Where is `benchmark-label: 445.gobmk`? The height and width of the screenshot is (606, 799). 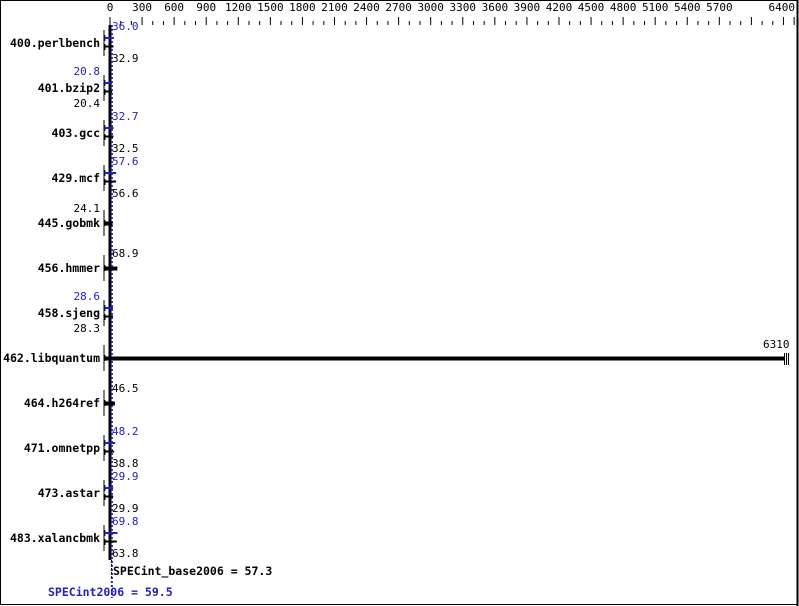 benchmark-label: 445.gobmk is located at coordinates (69, 223).